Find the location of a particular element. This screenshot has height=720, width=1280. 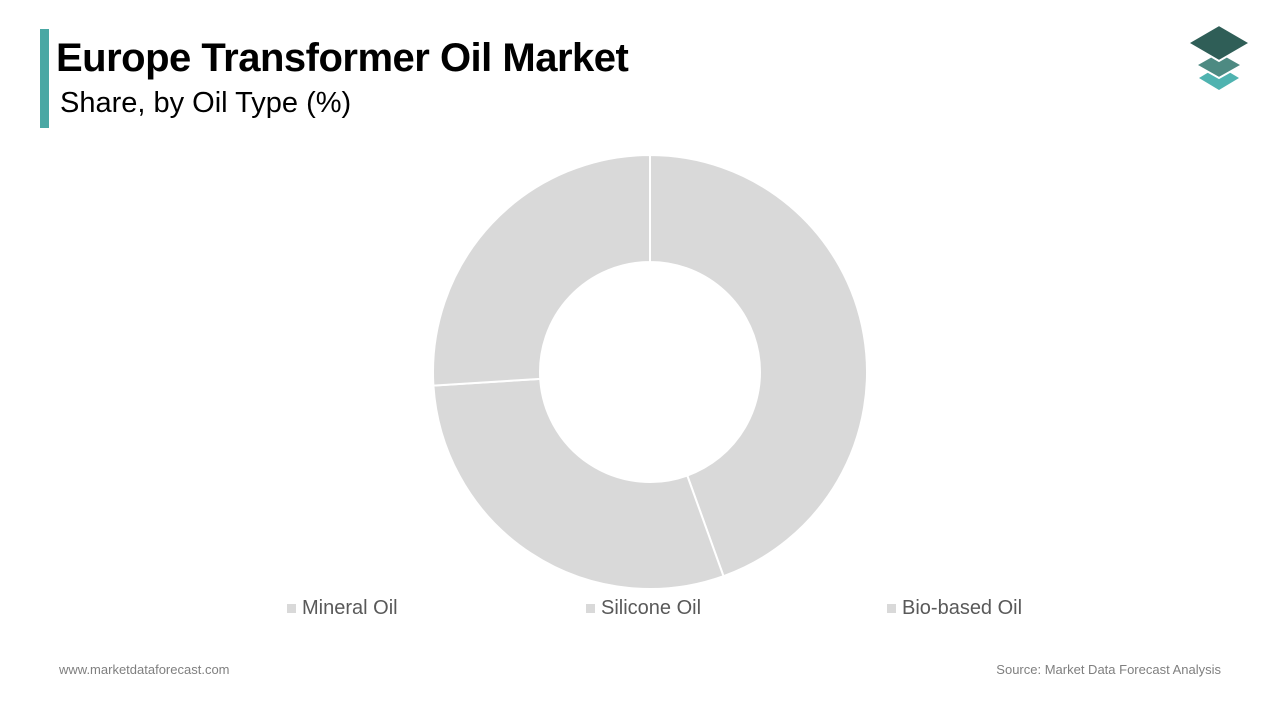

legend-label-mineral-oil: Mineral Oil is located at coordinates (350, 607).